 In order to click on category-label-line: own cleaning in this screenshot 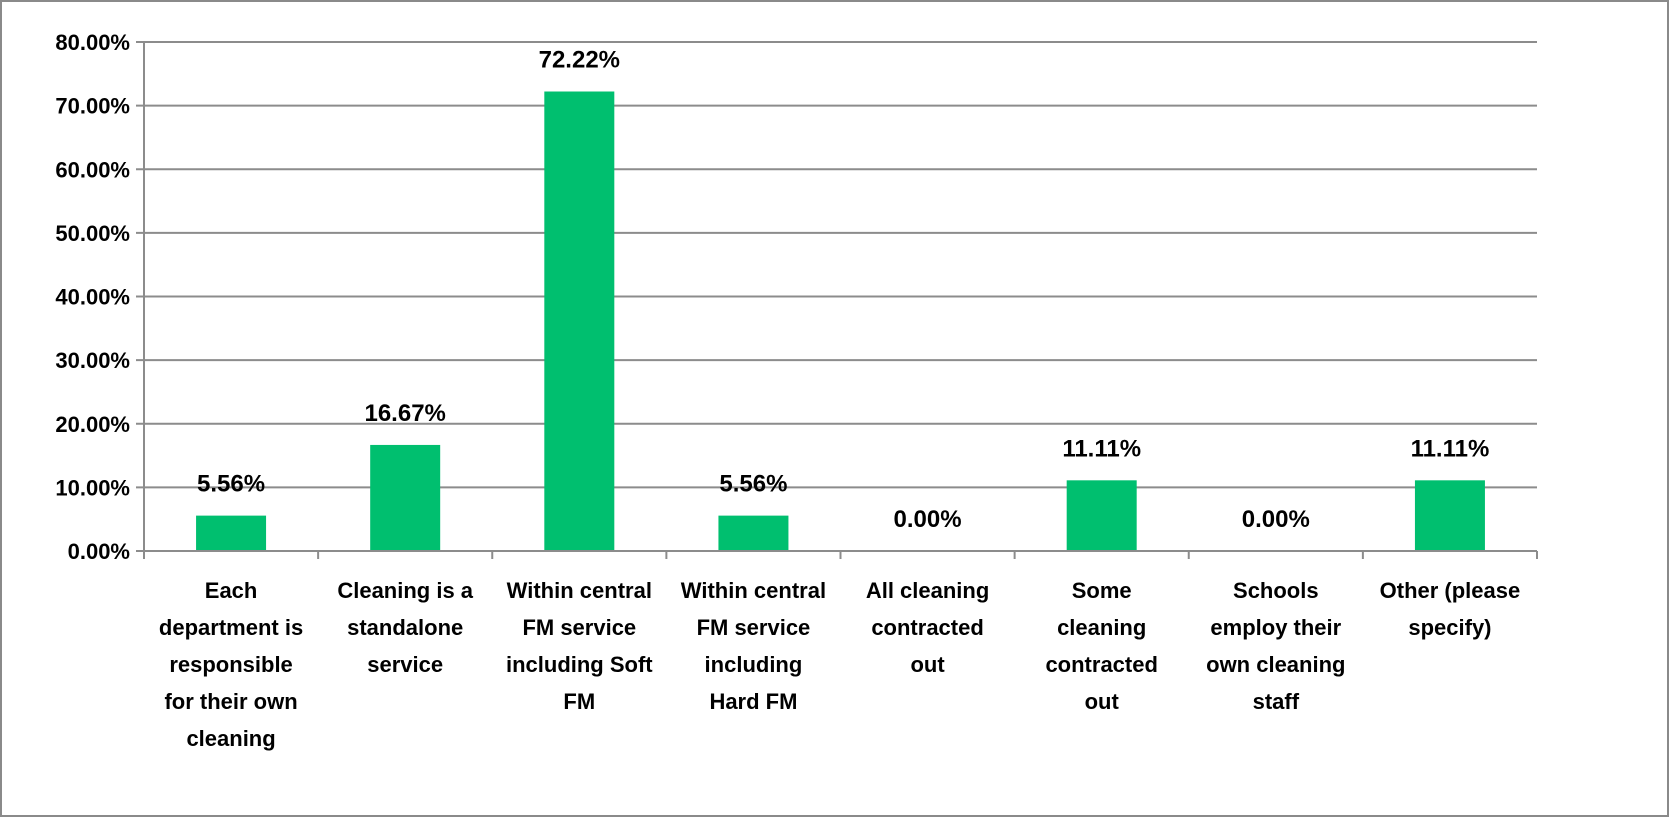, I will do `click(1275, 664)`.